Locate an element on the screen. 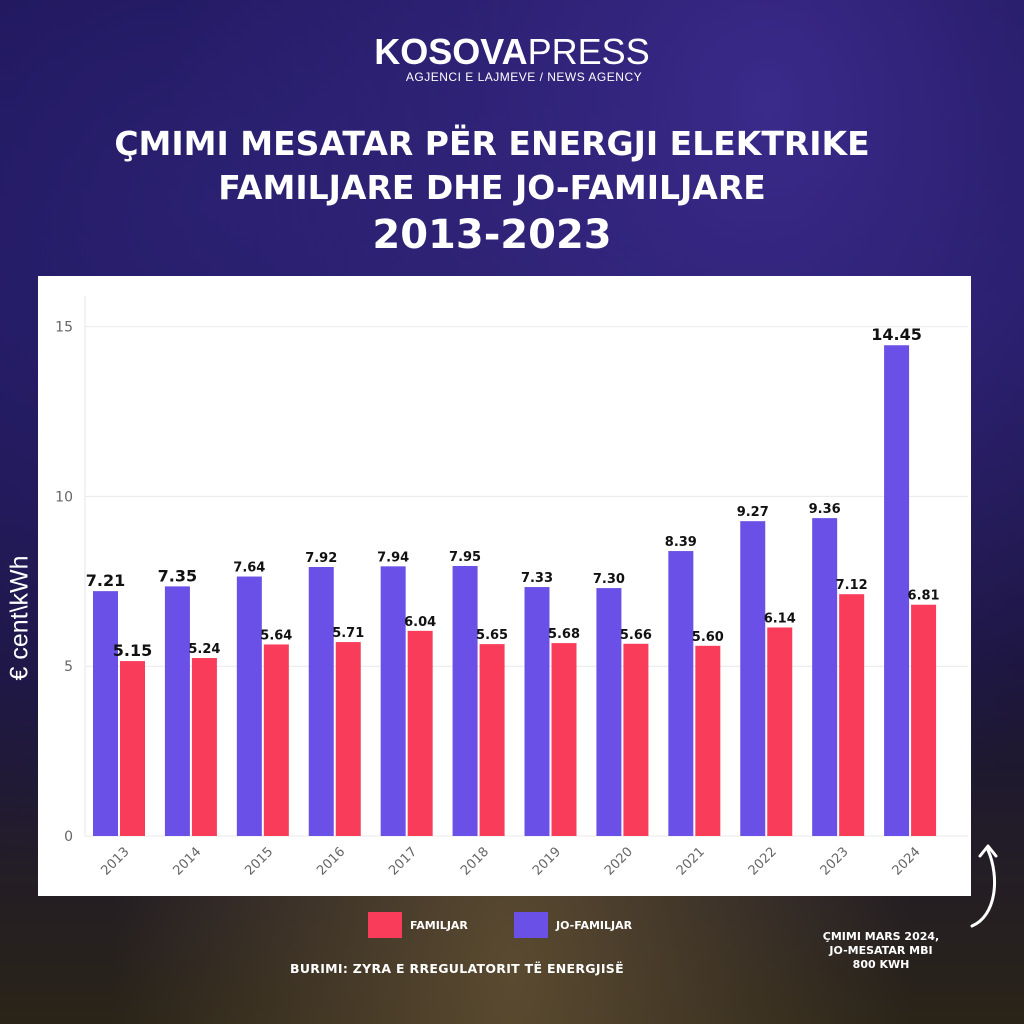 Image resolution: width=1024 pixels, height=1024 pixels. note-line-3: 800 KWH is located at coordinates (881, 964).